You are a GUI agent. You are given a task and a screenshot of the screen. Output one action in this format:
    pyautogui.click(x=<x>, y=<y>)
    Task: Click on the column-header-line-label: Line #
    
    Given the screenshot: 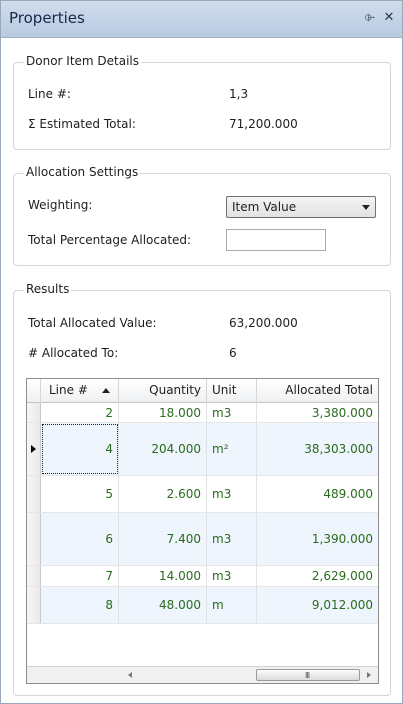 What is the action you would take?
    pyautogui.click(x=68, y=390)
    